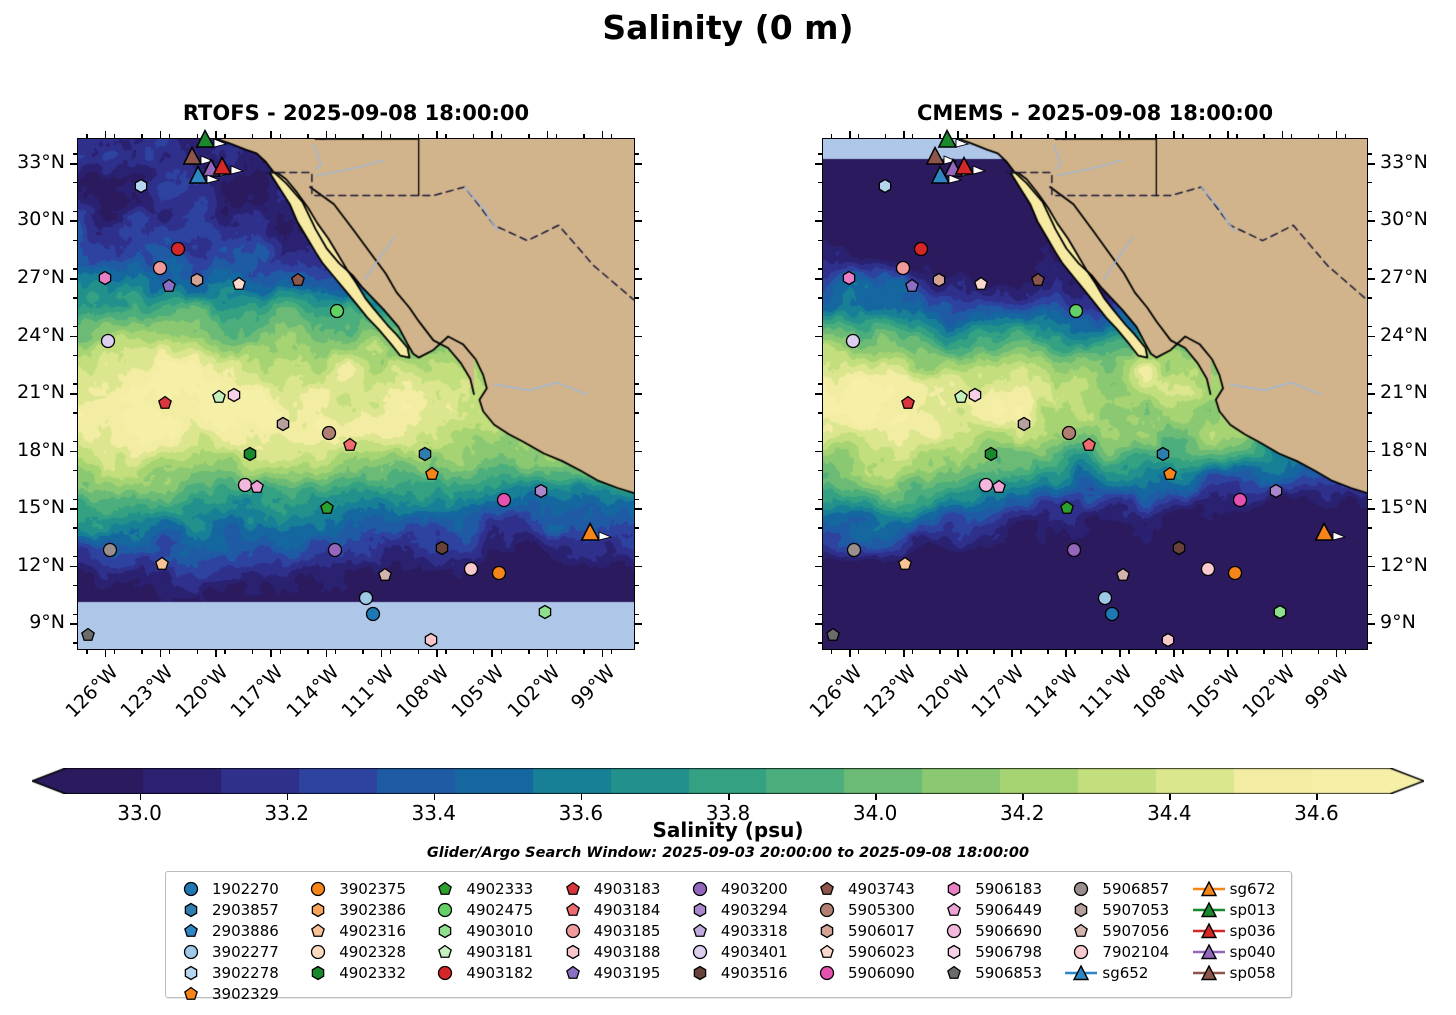  I want to click on legend-item-4903181: 4903181, so click(491, 951).